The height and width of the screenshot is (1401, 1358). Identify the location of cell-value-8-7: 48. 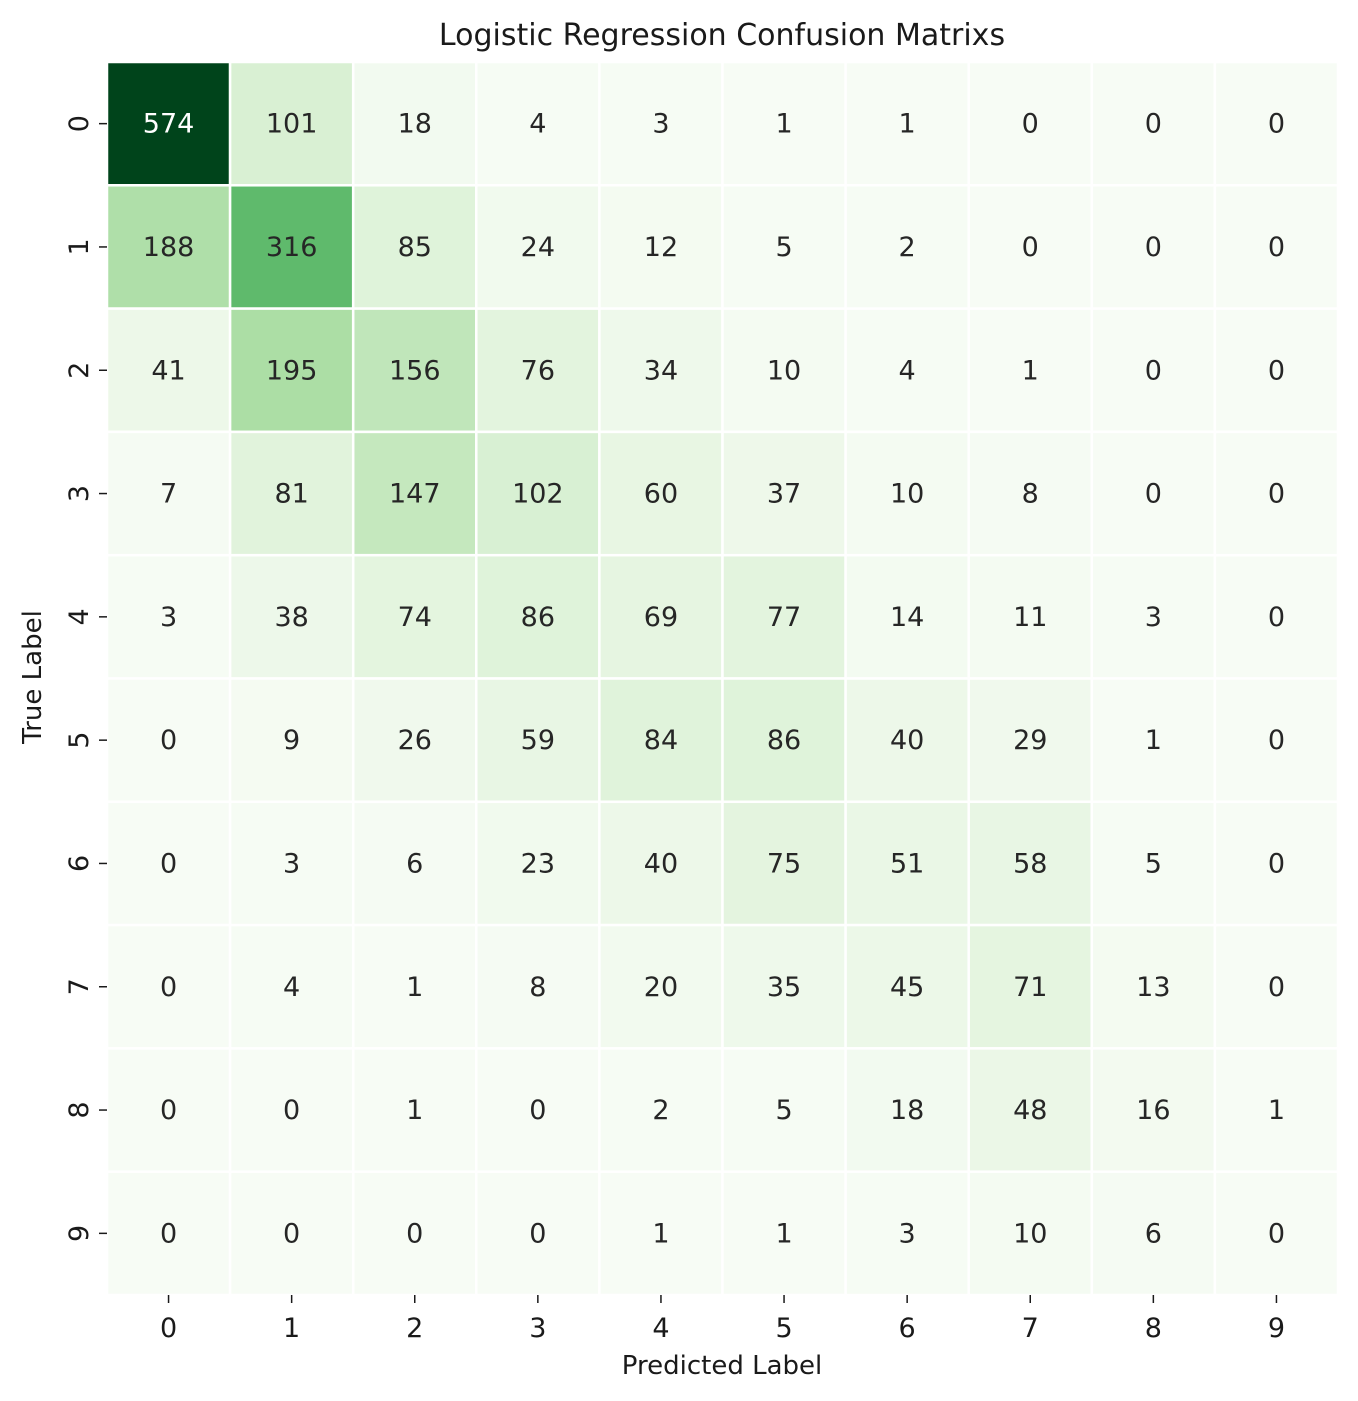
(1030, 1110).